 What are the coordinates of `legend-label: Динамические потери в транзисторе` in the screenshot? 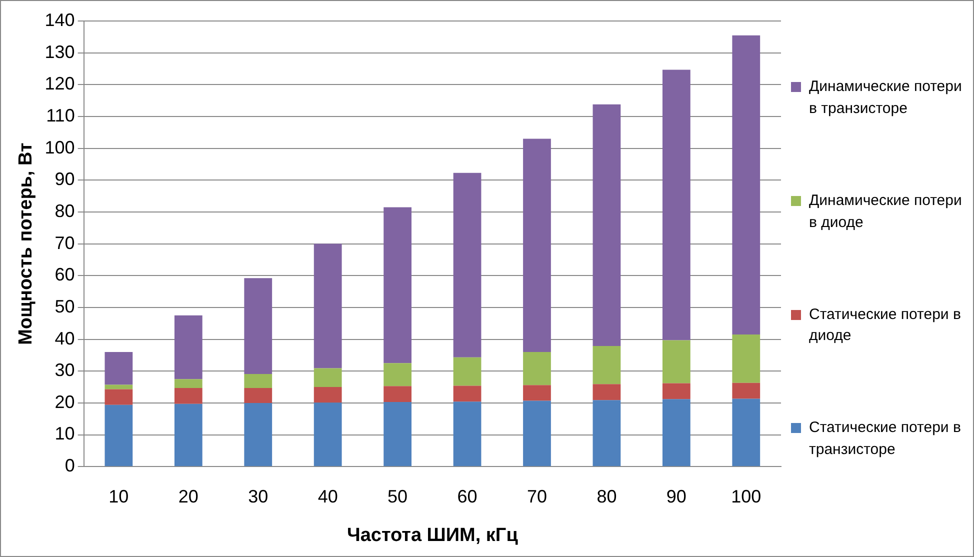 It's located at (886, 98).